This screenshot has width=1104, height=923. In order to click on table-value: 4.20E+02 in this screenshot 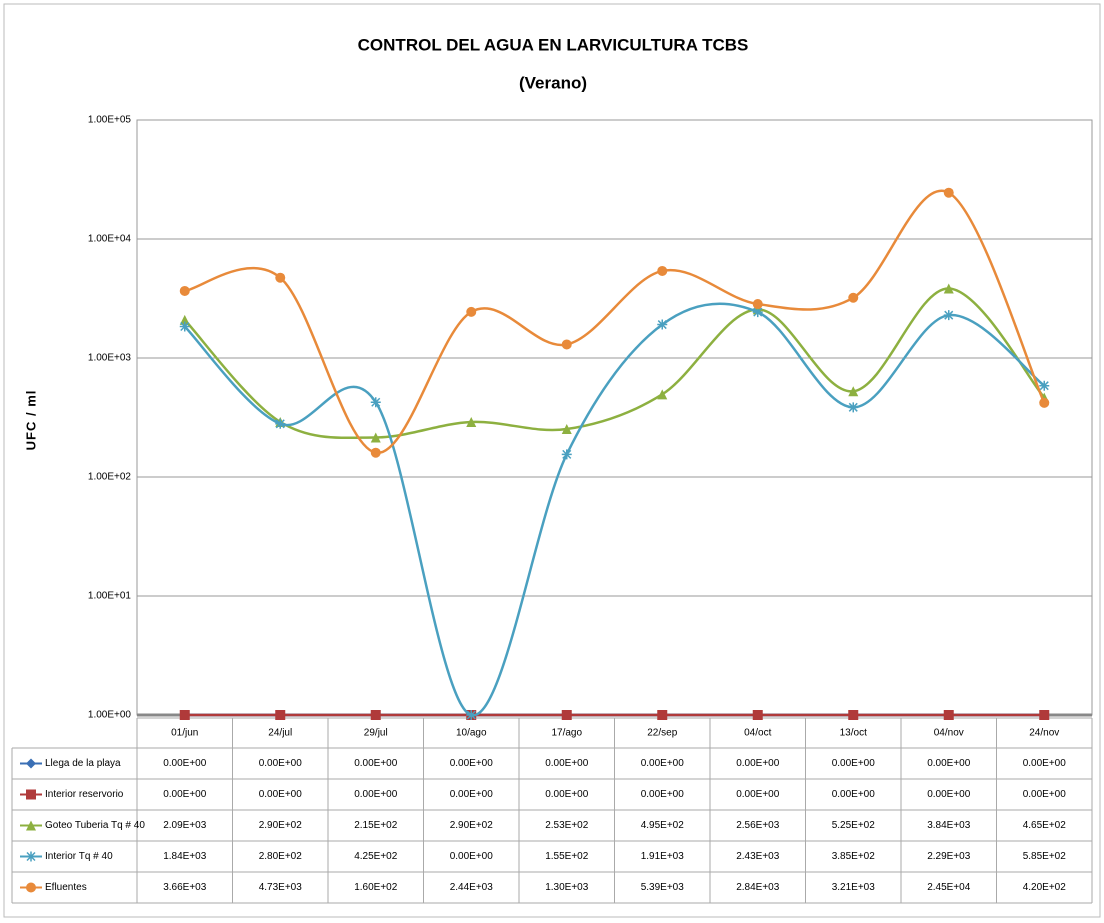, I will do `click(1045, 887)`.